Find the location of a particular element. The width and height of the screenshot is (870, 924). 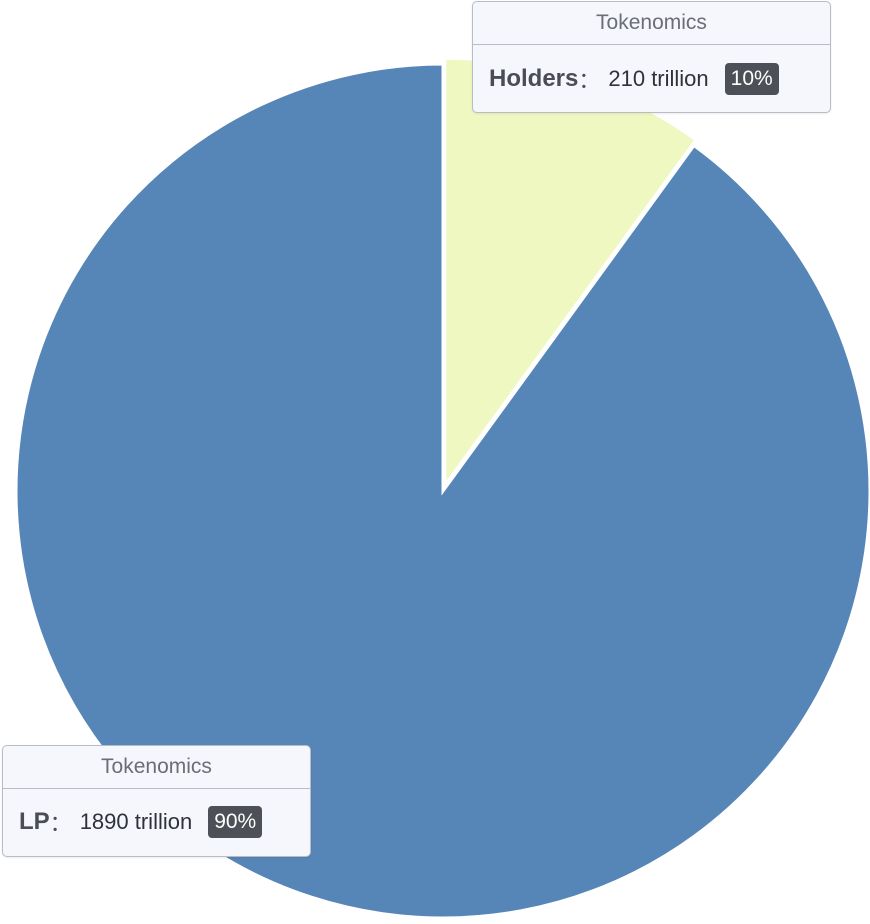

holders-value: 210 trillion is located at coordinates (658, 78).